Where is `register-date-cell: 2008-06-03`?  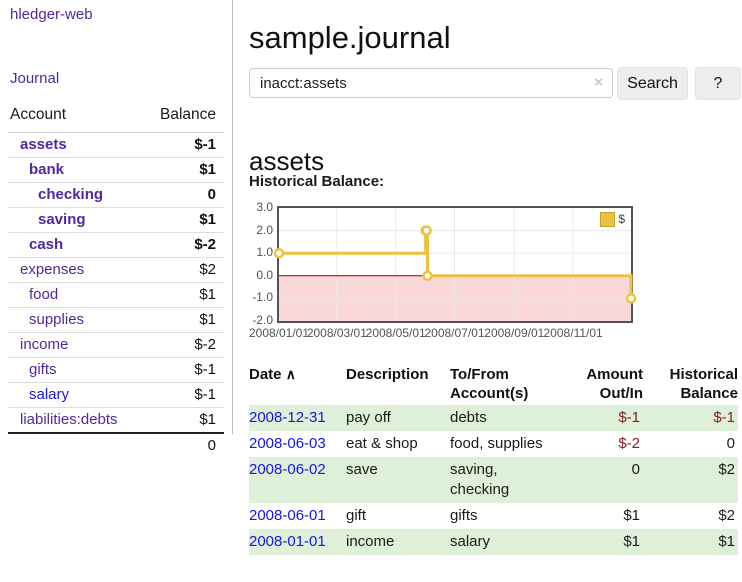 register-date-cell: 2008-06-03 is located at coordinates (297, 444).